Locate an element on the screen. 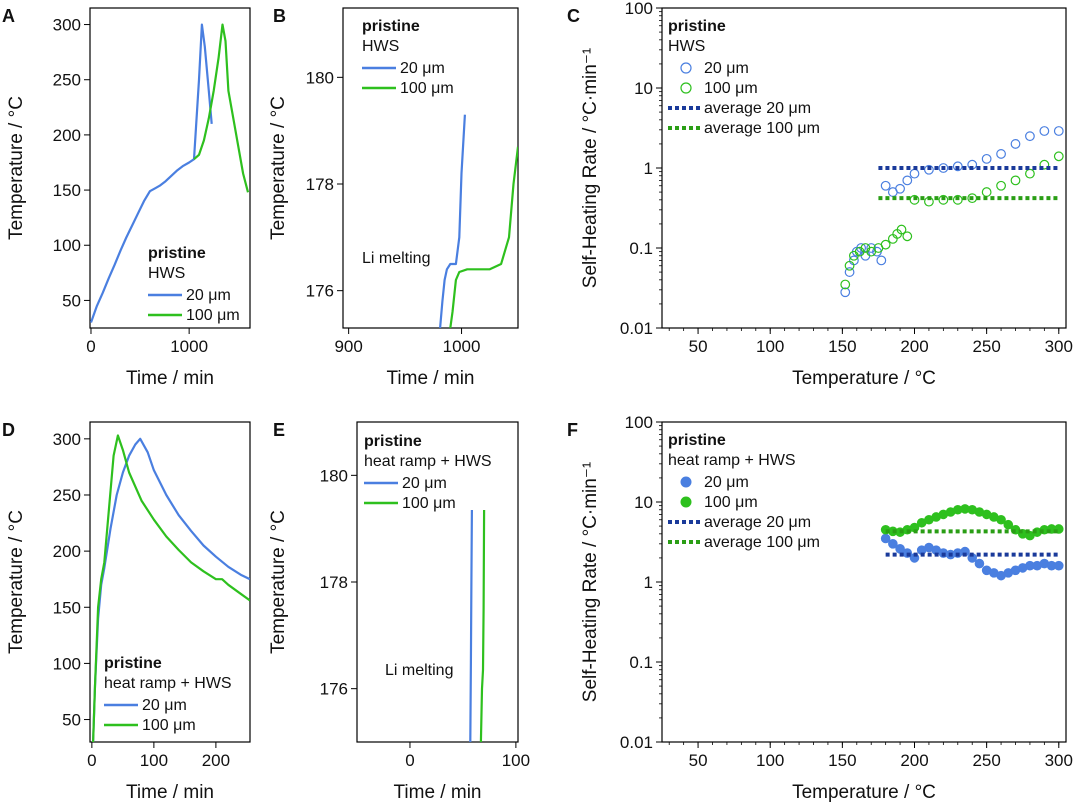  panel-letter: C is located at coordinates (573, 16).